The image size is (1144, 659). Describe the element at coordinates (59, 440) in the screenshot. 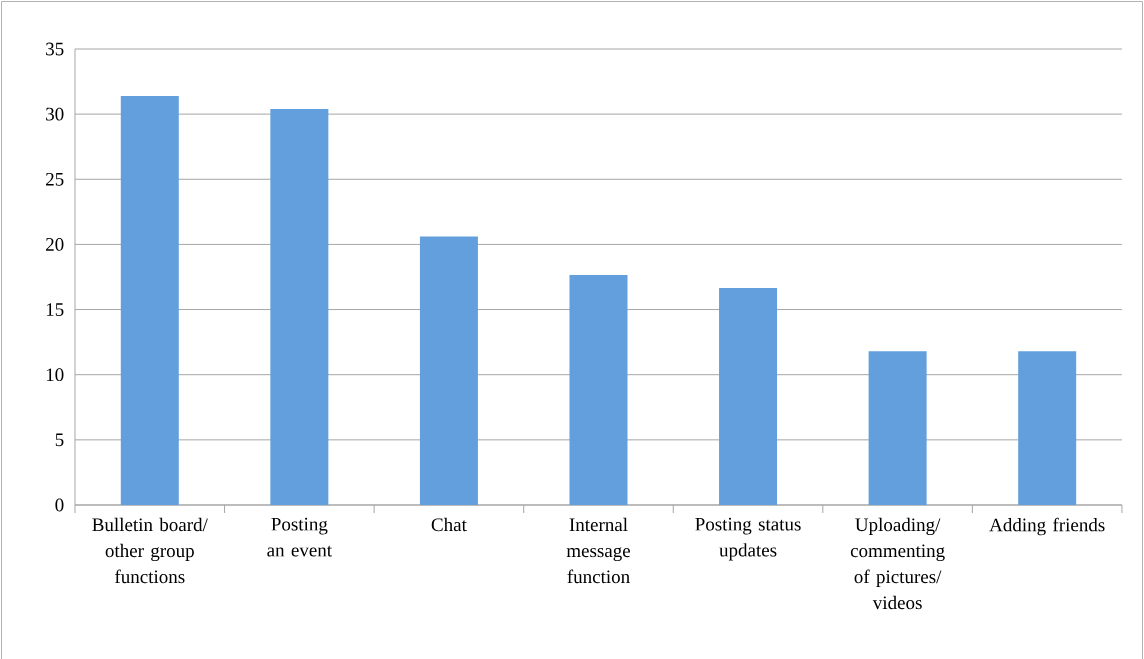

I see `y-tick-label: 5` at that location.